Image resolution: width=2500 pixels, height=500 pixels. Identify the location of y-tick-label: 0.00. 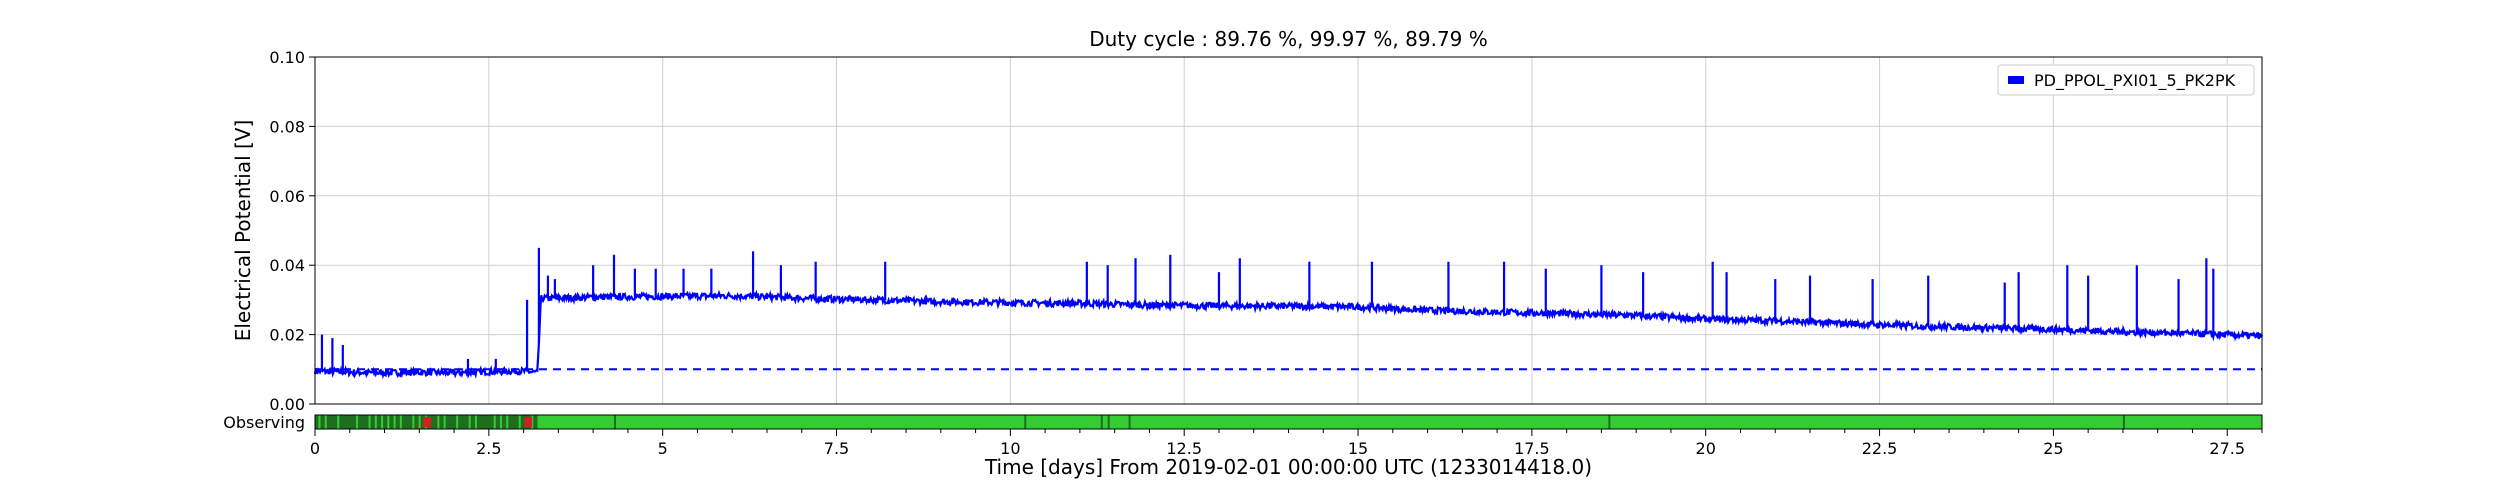
(287, 404).